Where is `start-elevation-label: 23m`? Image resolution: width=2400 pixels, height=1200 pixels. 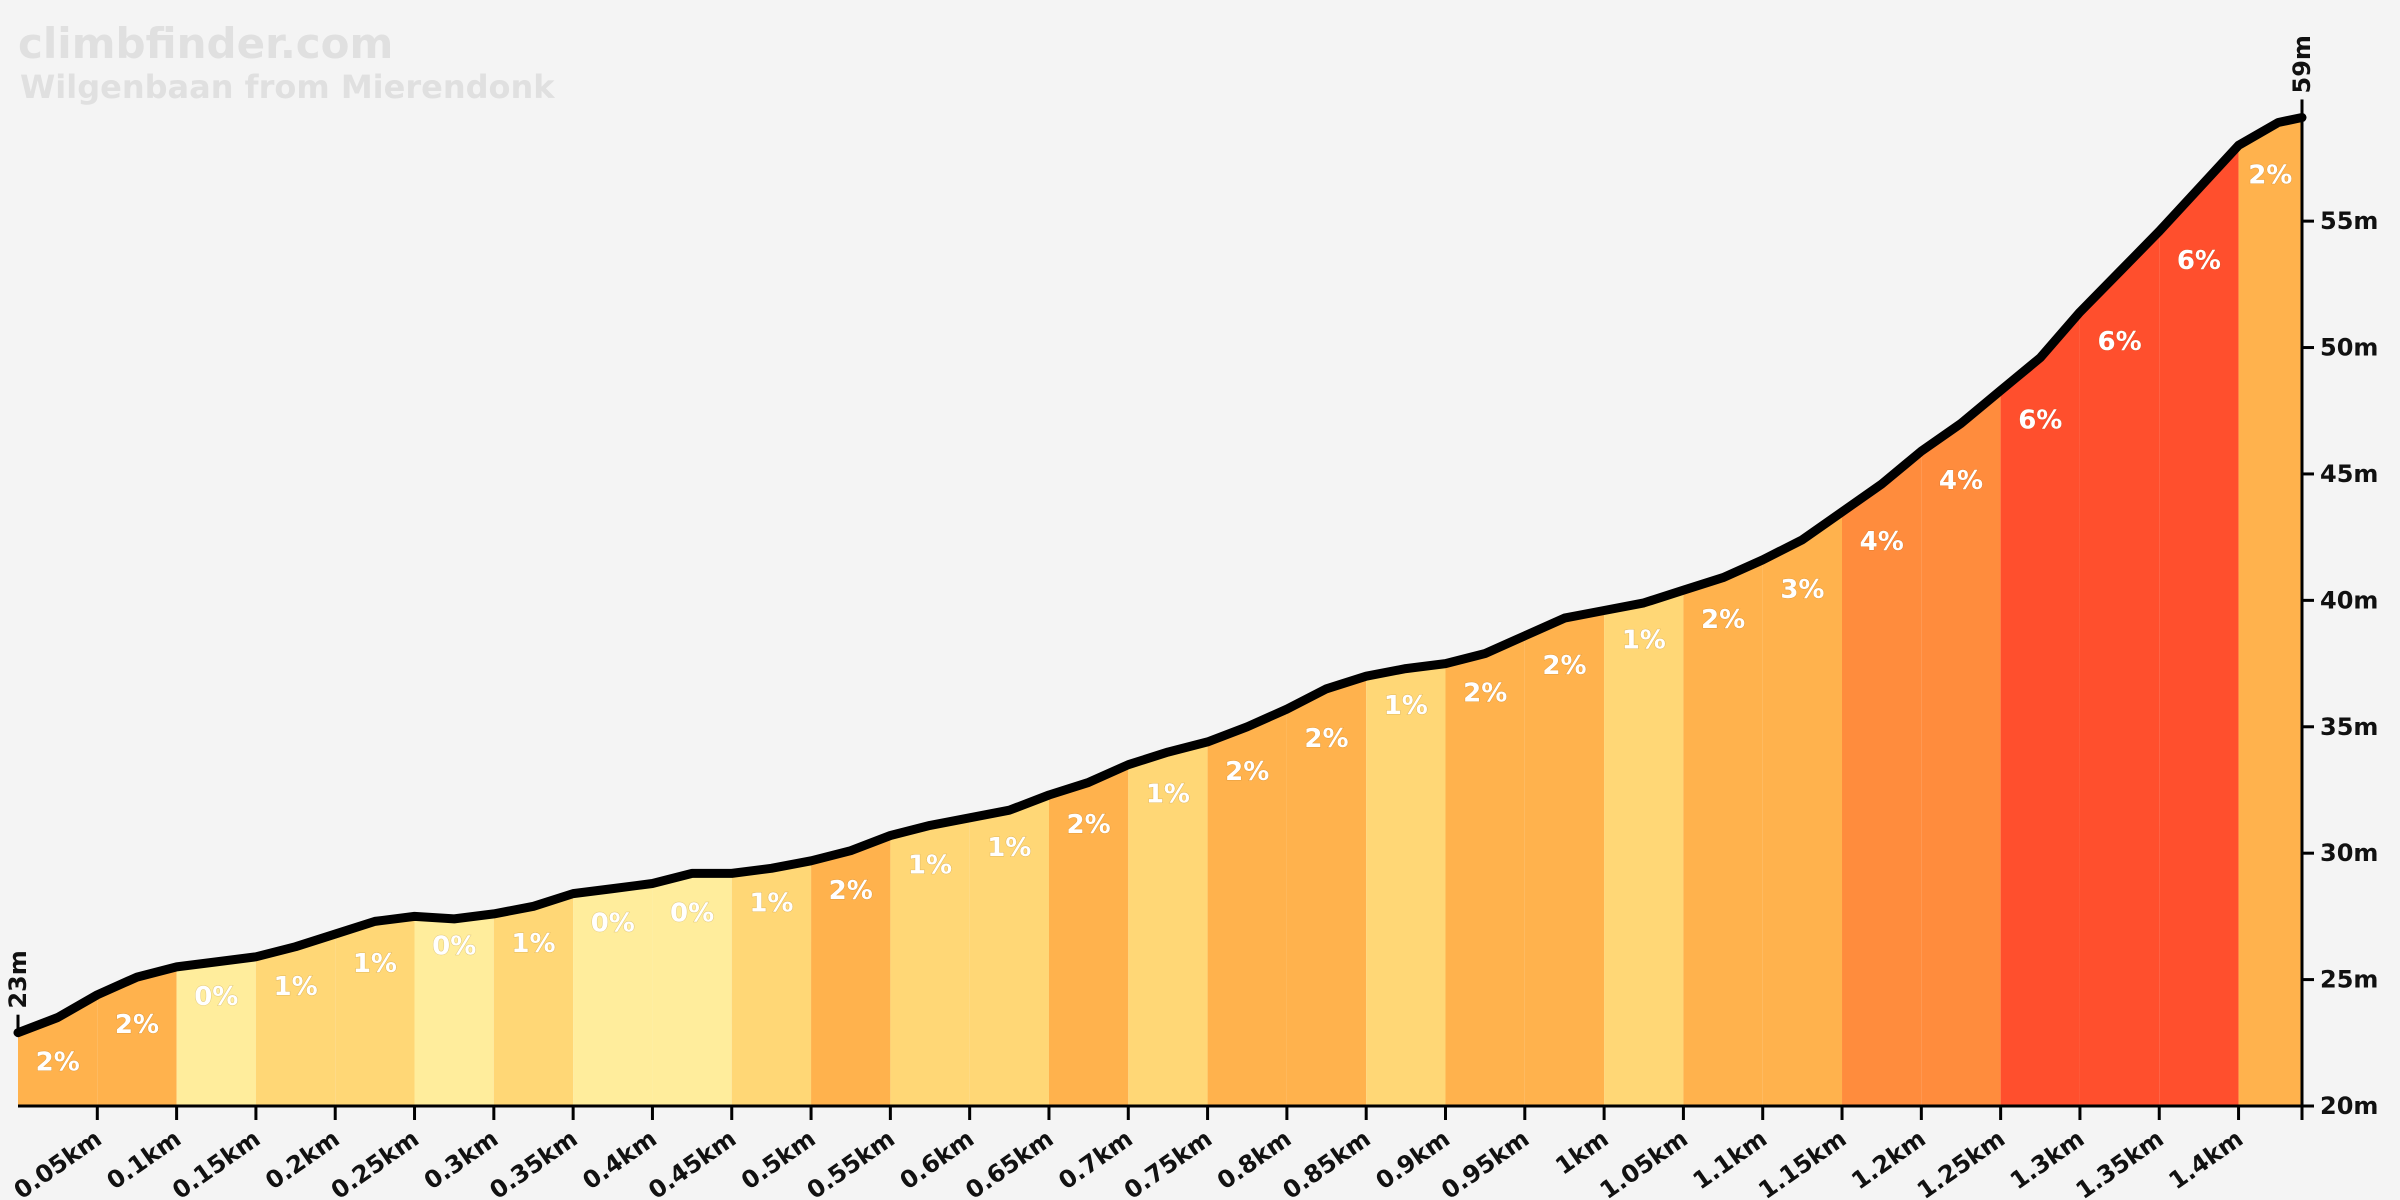
start-elevation-label: 23m is located at coordinates (18, 979).